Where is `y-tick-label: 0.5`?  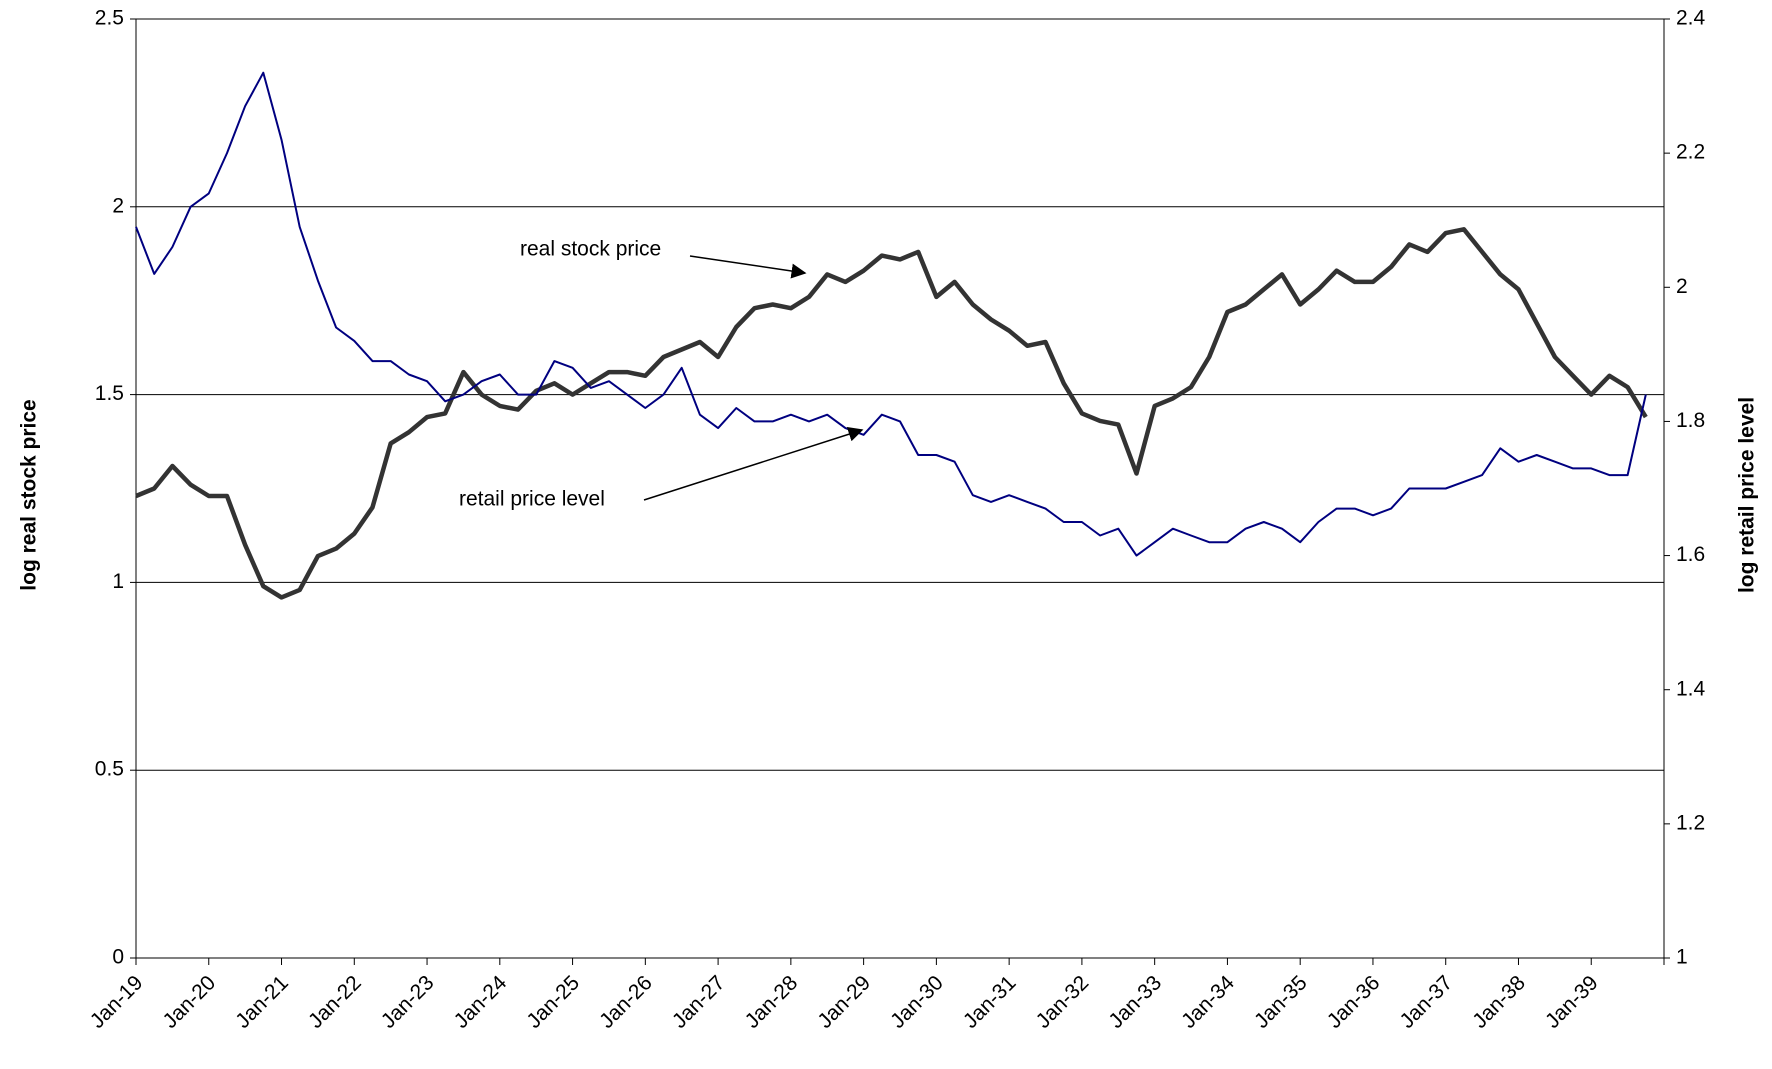 y-tick-label: 0.5 is located at coordinates (109, 769).